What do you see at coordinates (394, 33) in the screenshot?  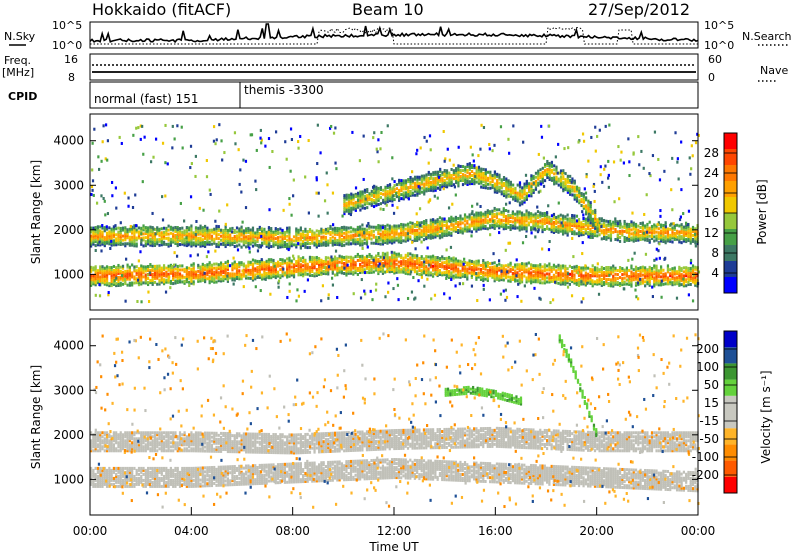 I see `nsky-trace` at bounding box center [394, 33].